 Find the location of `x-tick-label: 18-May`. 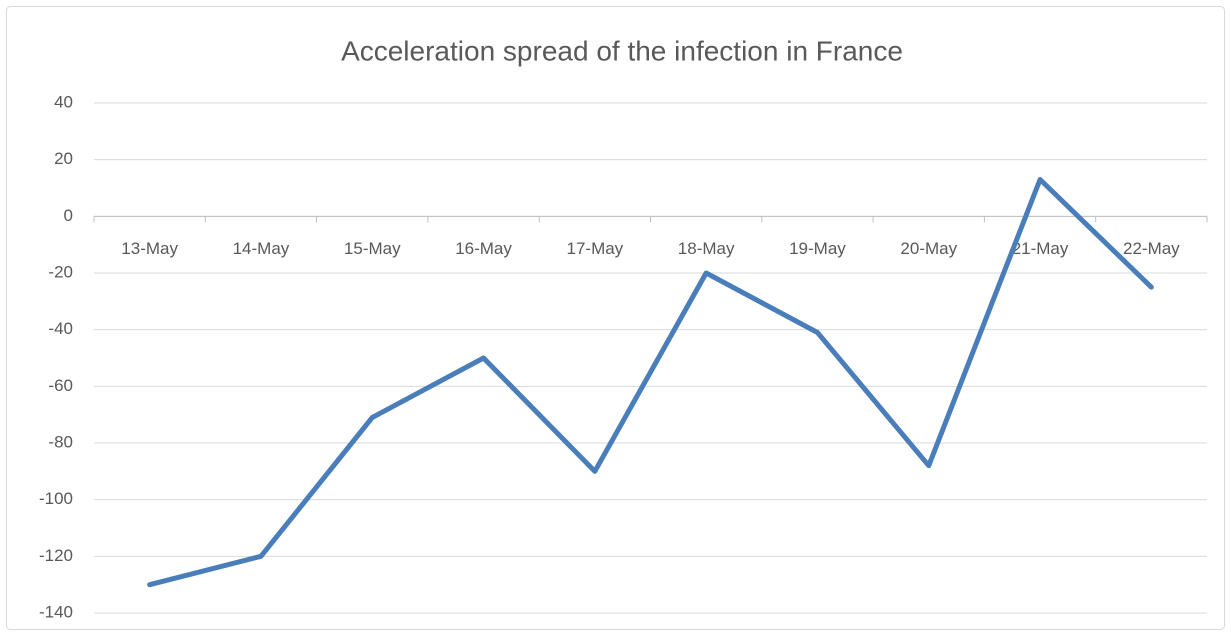

x-tick-label: 18-May is located at coordinates (706, 248).